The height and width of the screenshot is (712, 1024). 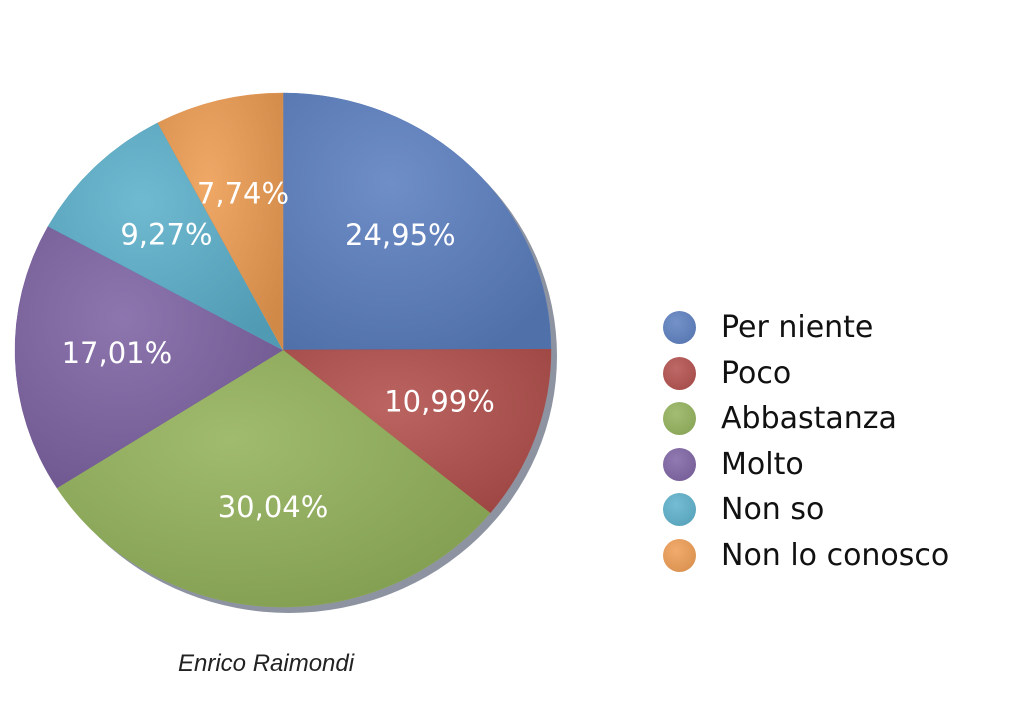 I want to click on legend-label-non-lo-conosco: Non lo conosco, so click(x=835, y=555).